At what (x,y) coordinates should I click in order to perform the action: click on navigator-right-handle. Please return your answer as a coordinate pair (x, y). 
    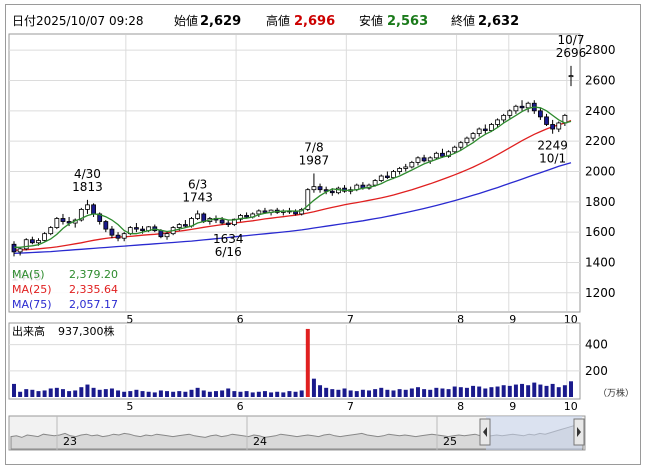
    Looking at the image, I should click on (579, 432).